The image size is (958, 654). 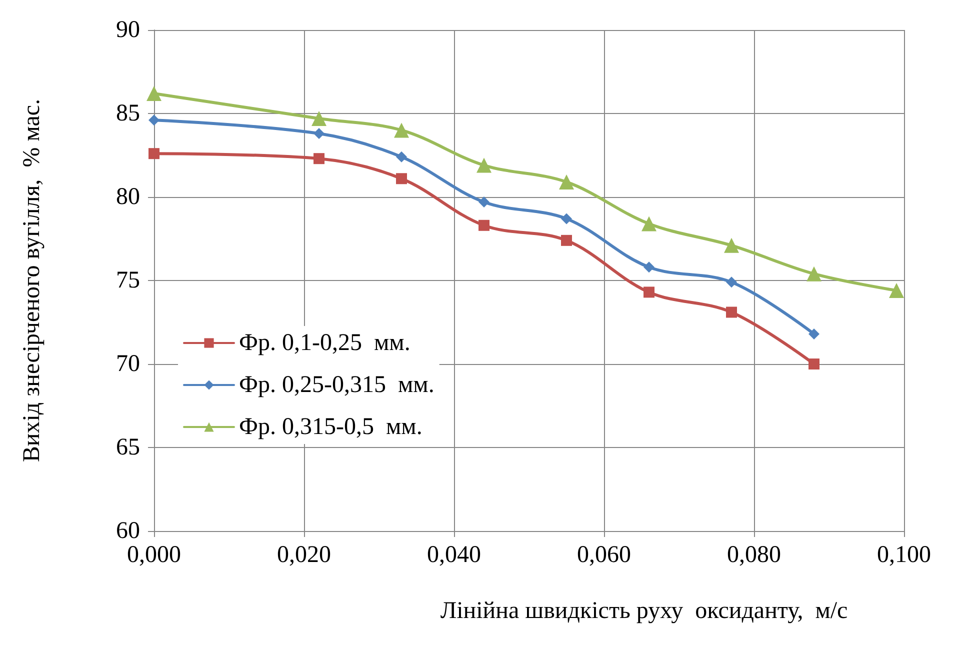 I want to click on x-tick-label: 0,040, so click(x=454, y=555).